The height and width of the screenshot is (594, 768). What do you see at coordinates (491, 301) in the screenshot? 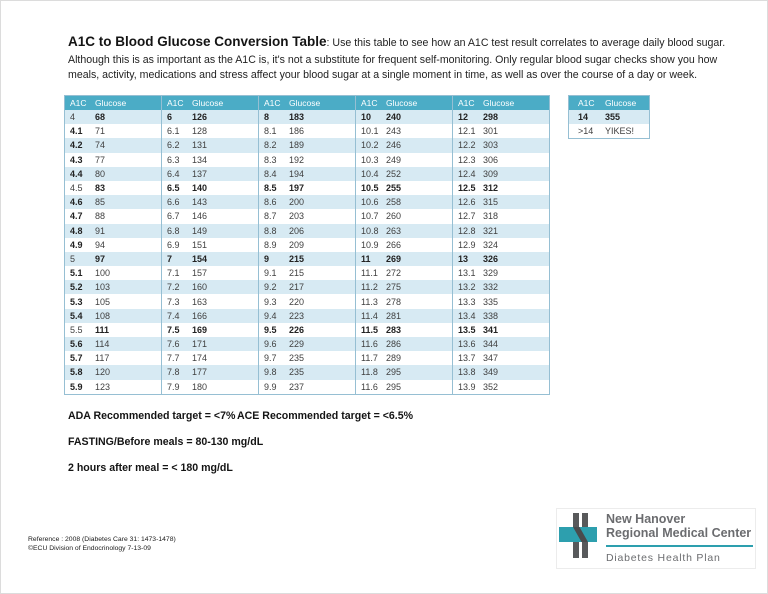
I see `table-cell: 335` at bounding box center [491, 301].